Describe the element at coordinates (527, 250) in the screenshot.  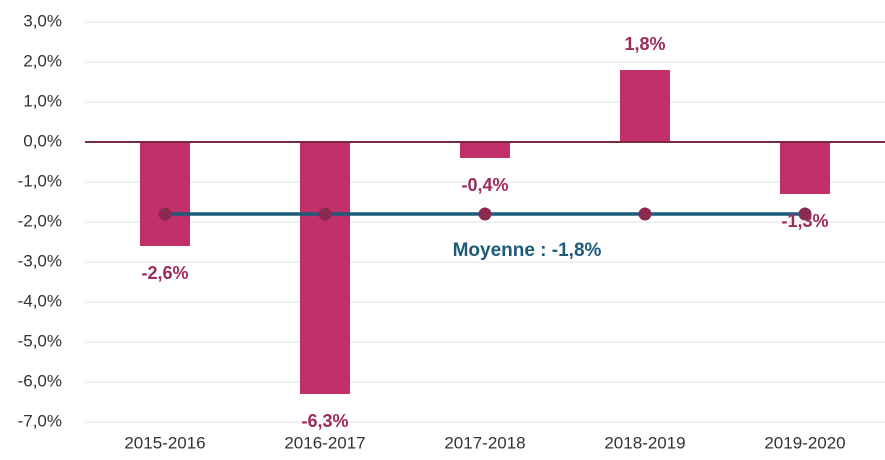
I see `average-label: Moyenne : -1,8%` at that location.